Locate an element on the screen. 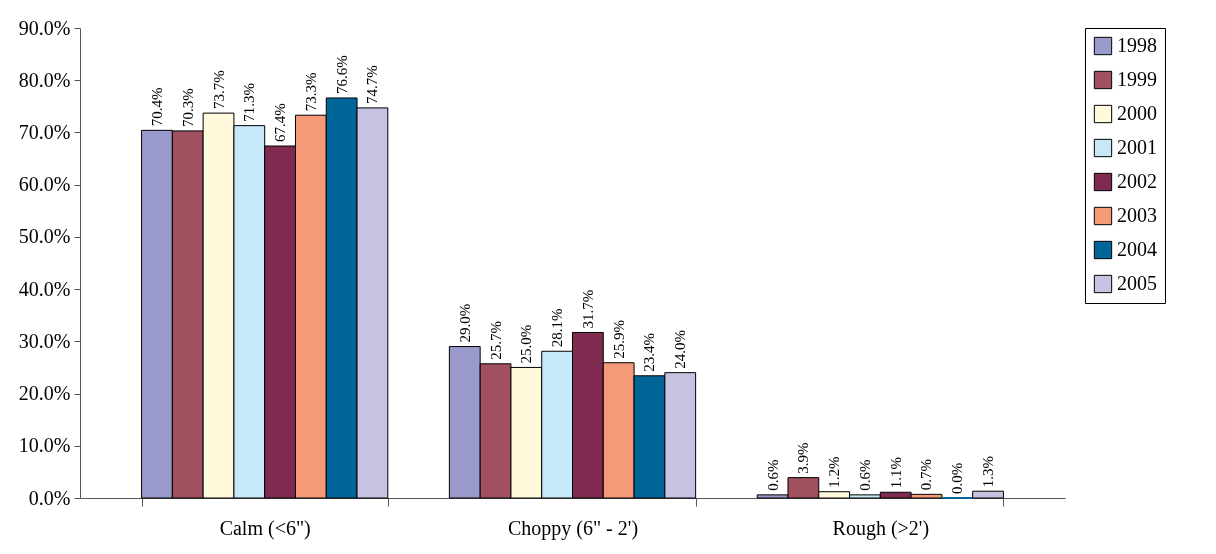  legend-label: 2003 is located at coordinates (1137, 215).